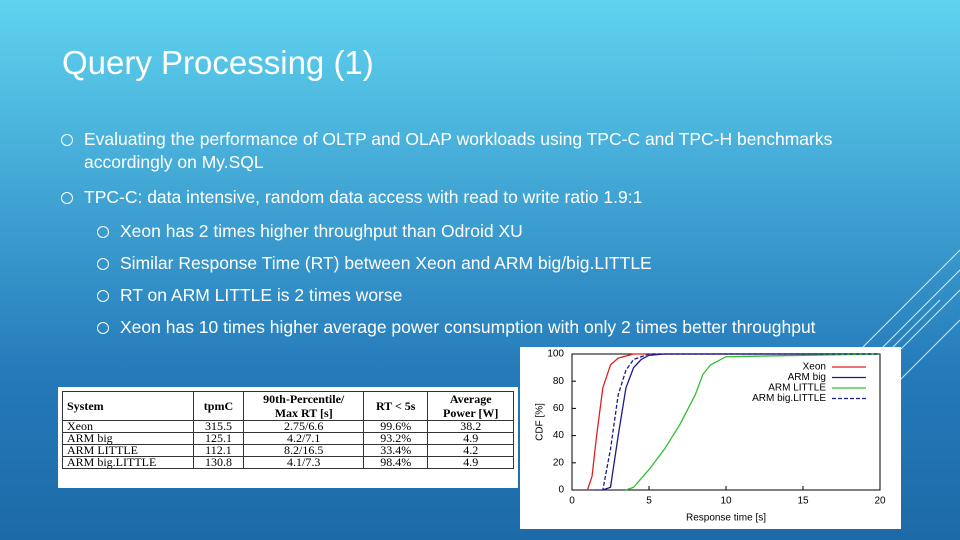  What do you see at coordinates (803, 501) in the screenshot?
I see `x-tick-label: 15` at bounding box center [803, 501].